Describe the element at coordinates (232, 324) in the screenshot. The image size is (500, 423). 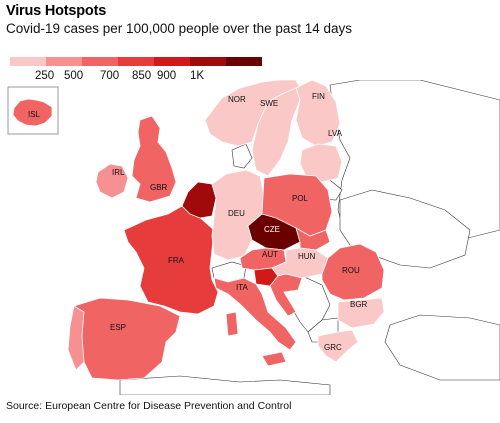
I see `country-sardinia` at that location.